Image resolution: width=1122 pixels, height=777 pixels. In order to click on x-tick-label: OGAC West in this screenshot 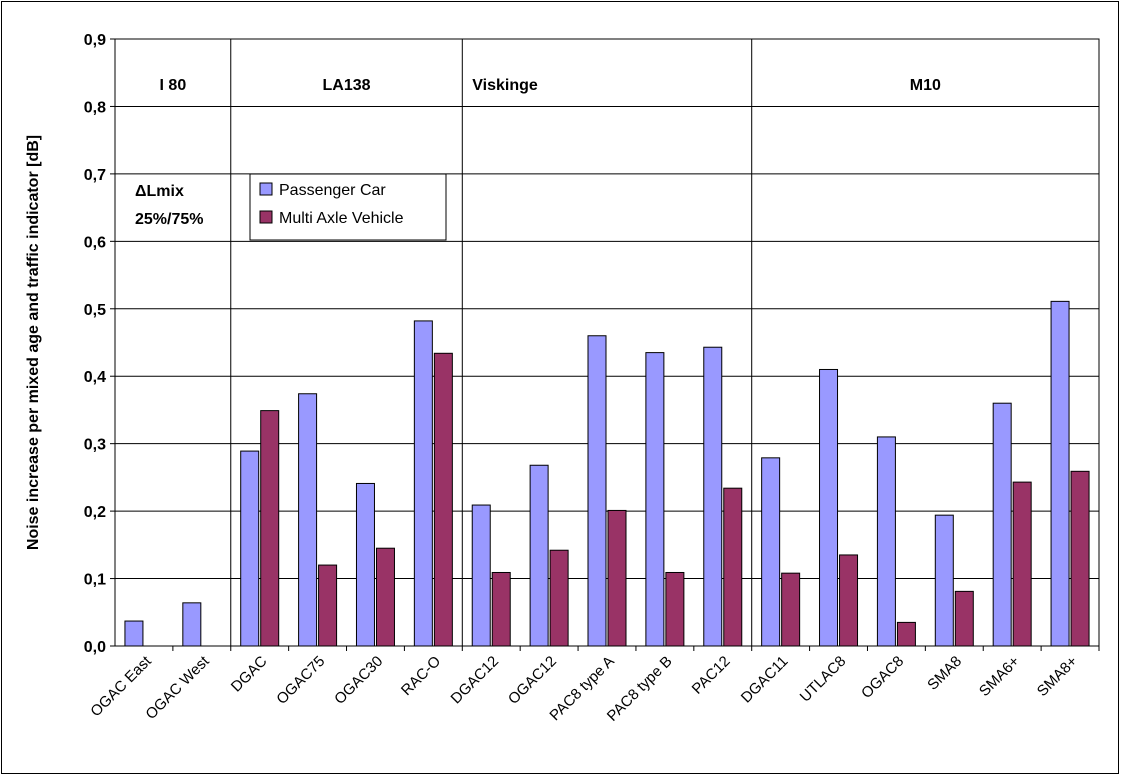, I will do `click(177, 687)`.